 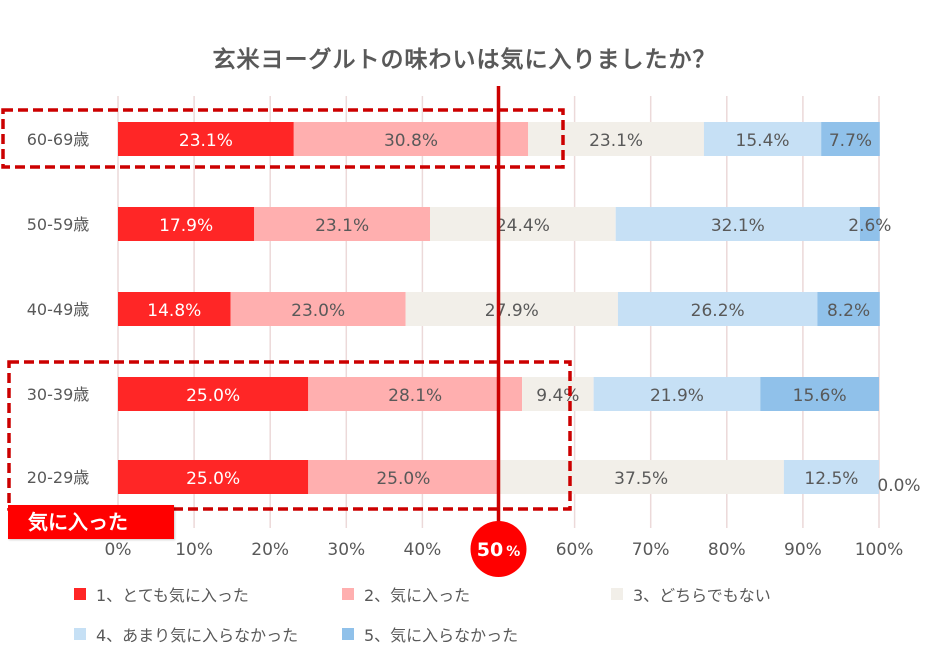 I want to click on data-label: 21.9%, so click(x=677, y=396).